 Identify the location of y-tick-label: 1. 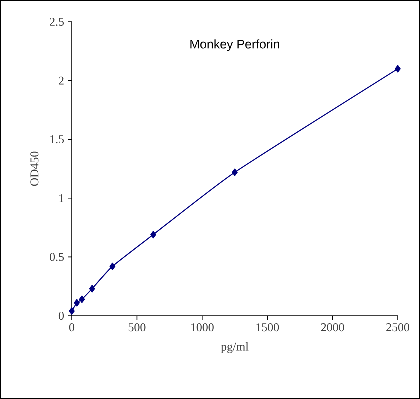
(62, 198).